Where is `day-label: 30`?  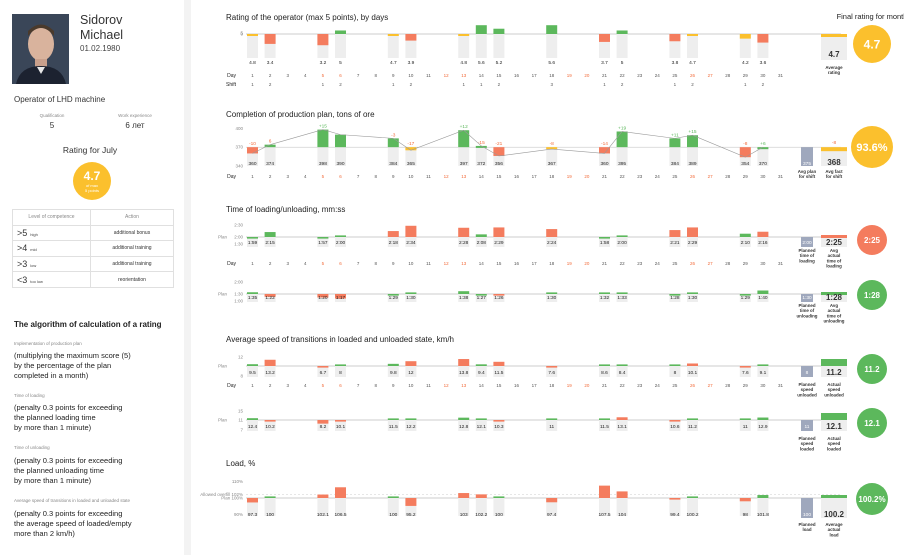 day-label: 30 is located at coordinates (763, 385).